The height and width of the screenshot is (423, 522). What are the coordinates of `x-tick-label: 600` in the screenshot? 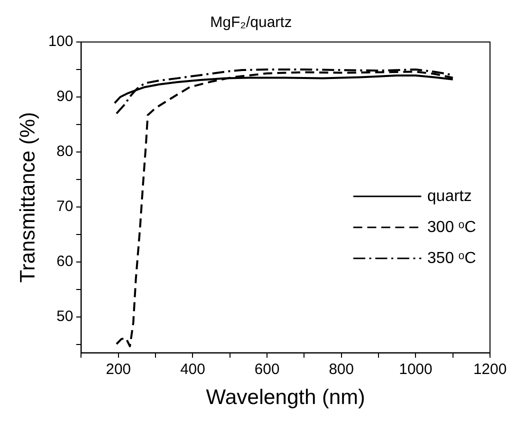 It's located at (267, 369).